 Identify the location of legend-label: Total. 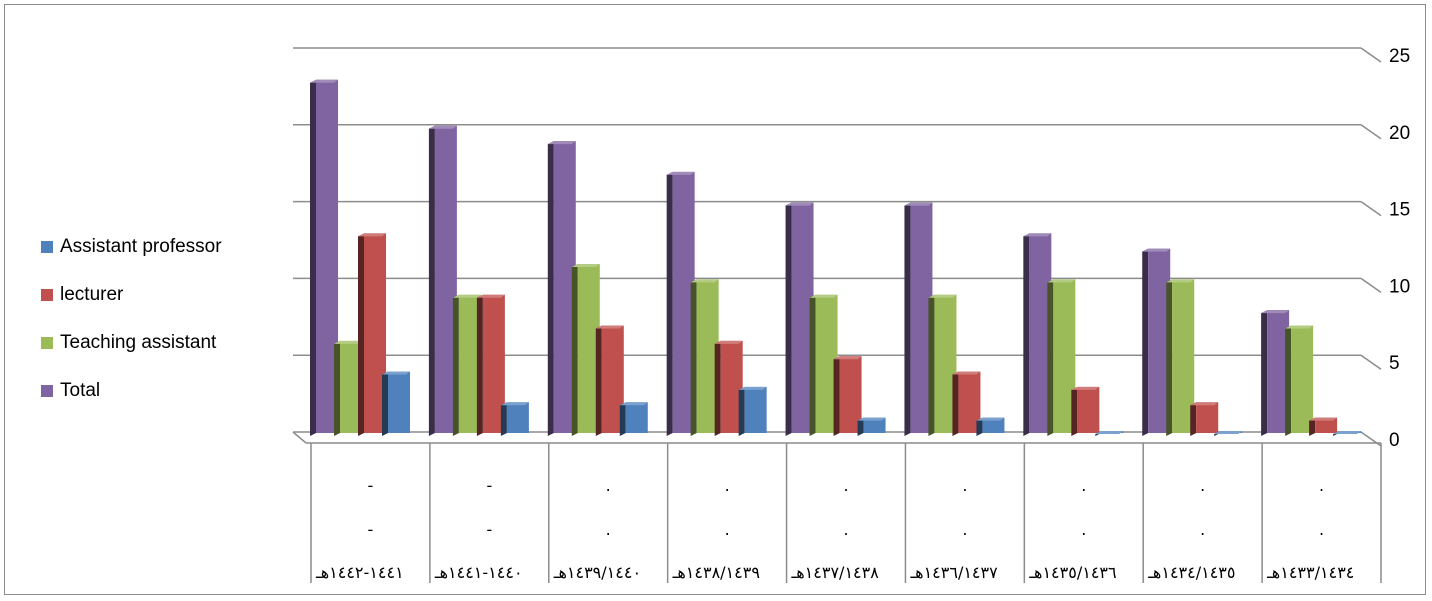
(80, 390).